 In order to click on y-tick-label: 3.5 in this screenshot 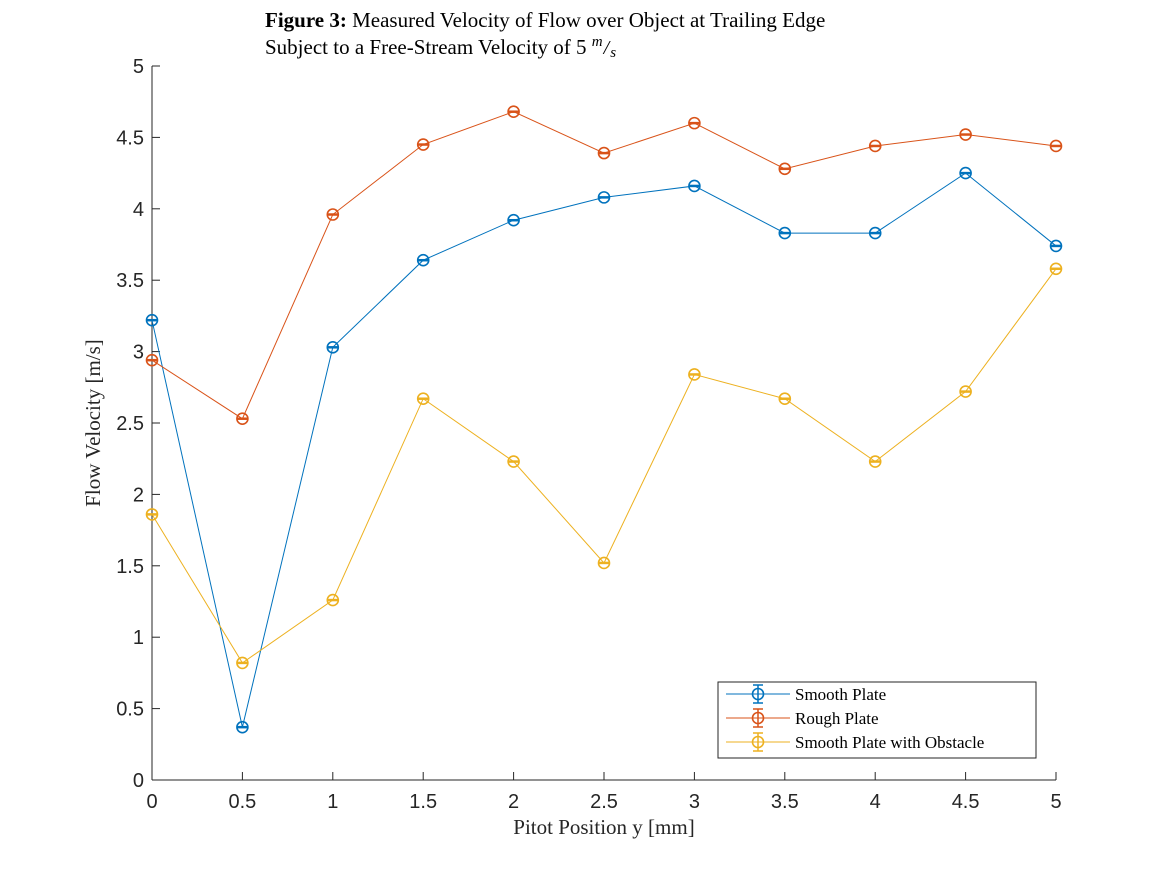, I will do `click(130, 281)`.